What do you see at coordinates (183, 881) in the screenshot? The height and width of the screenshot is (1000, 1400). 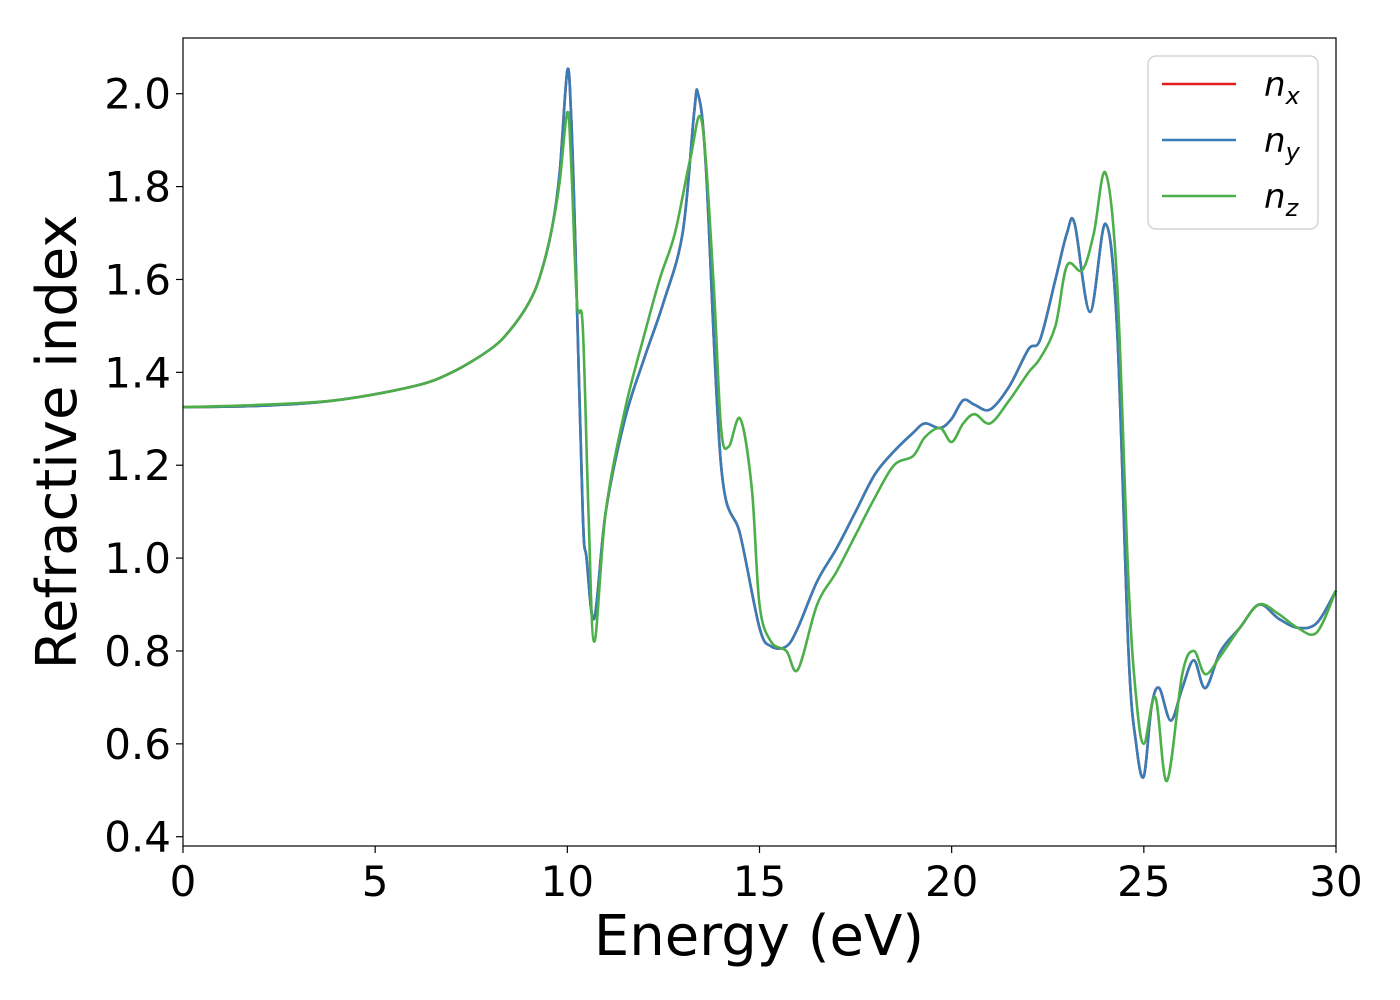 I see `x-tick-label: 0` at bounding box center [183, 881].